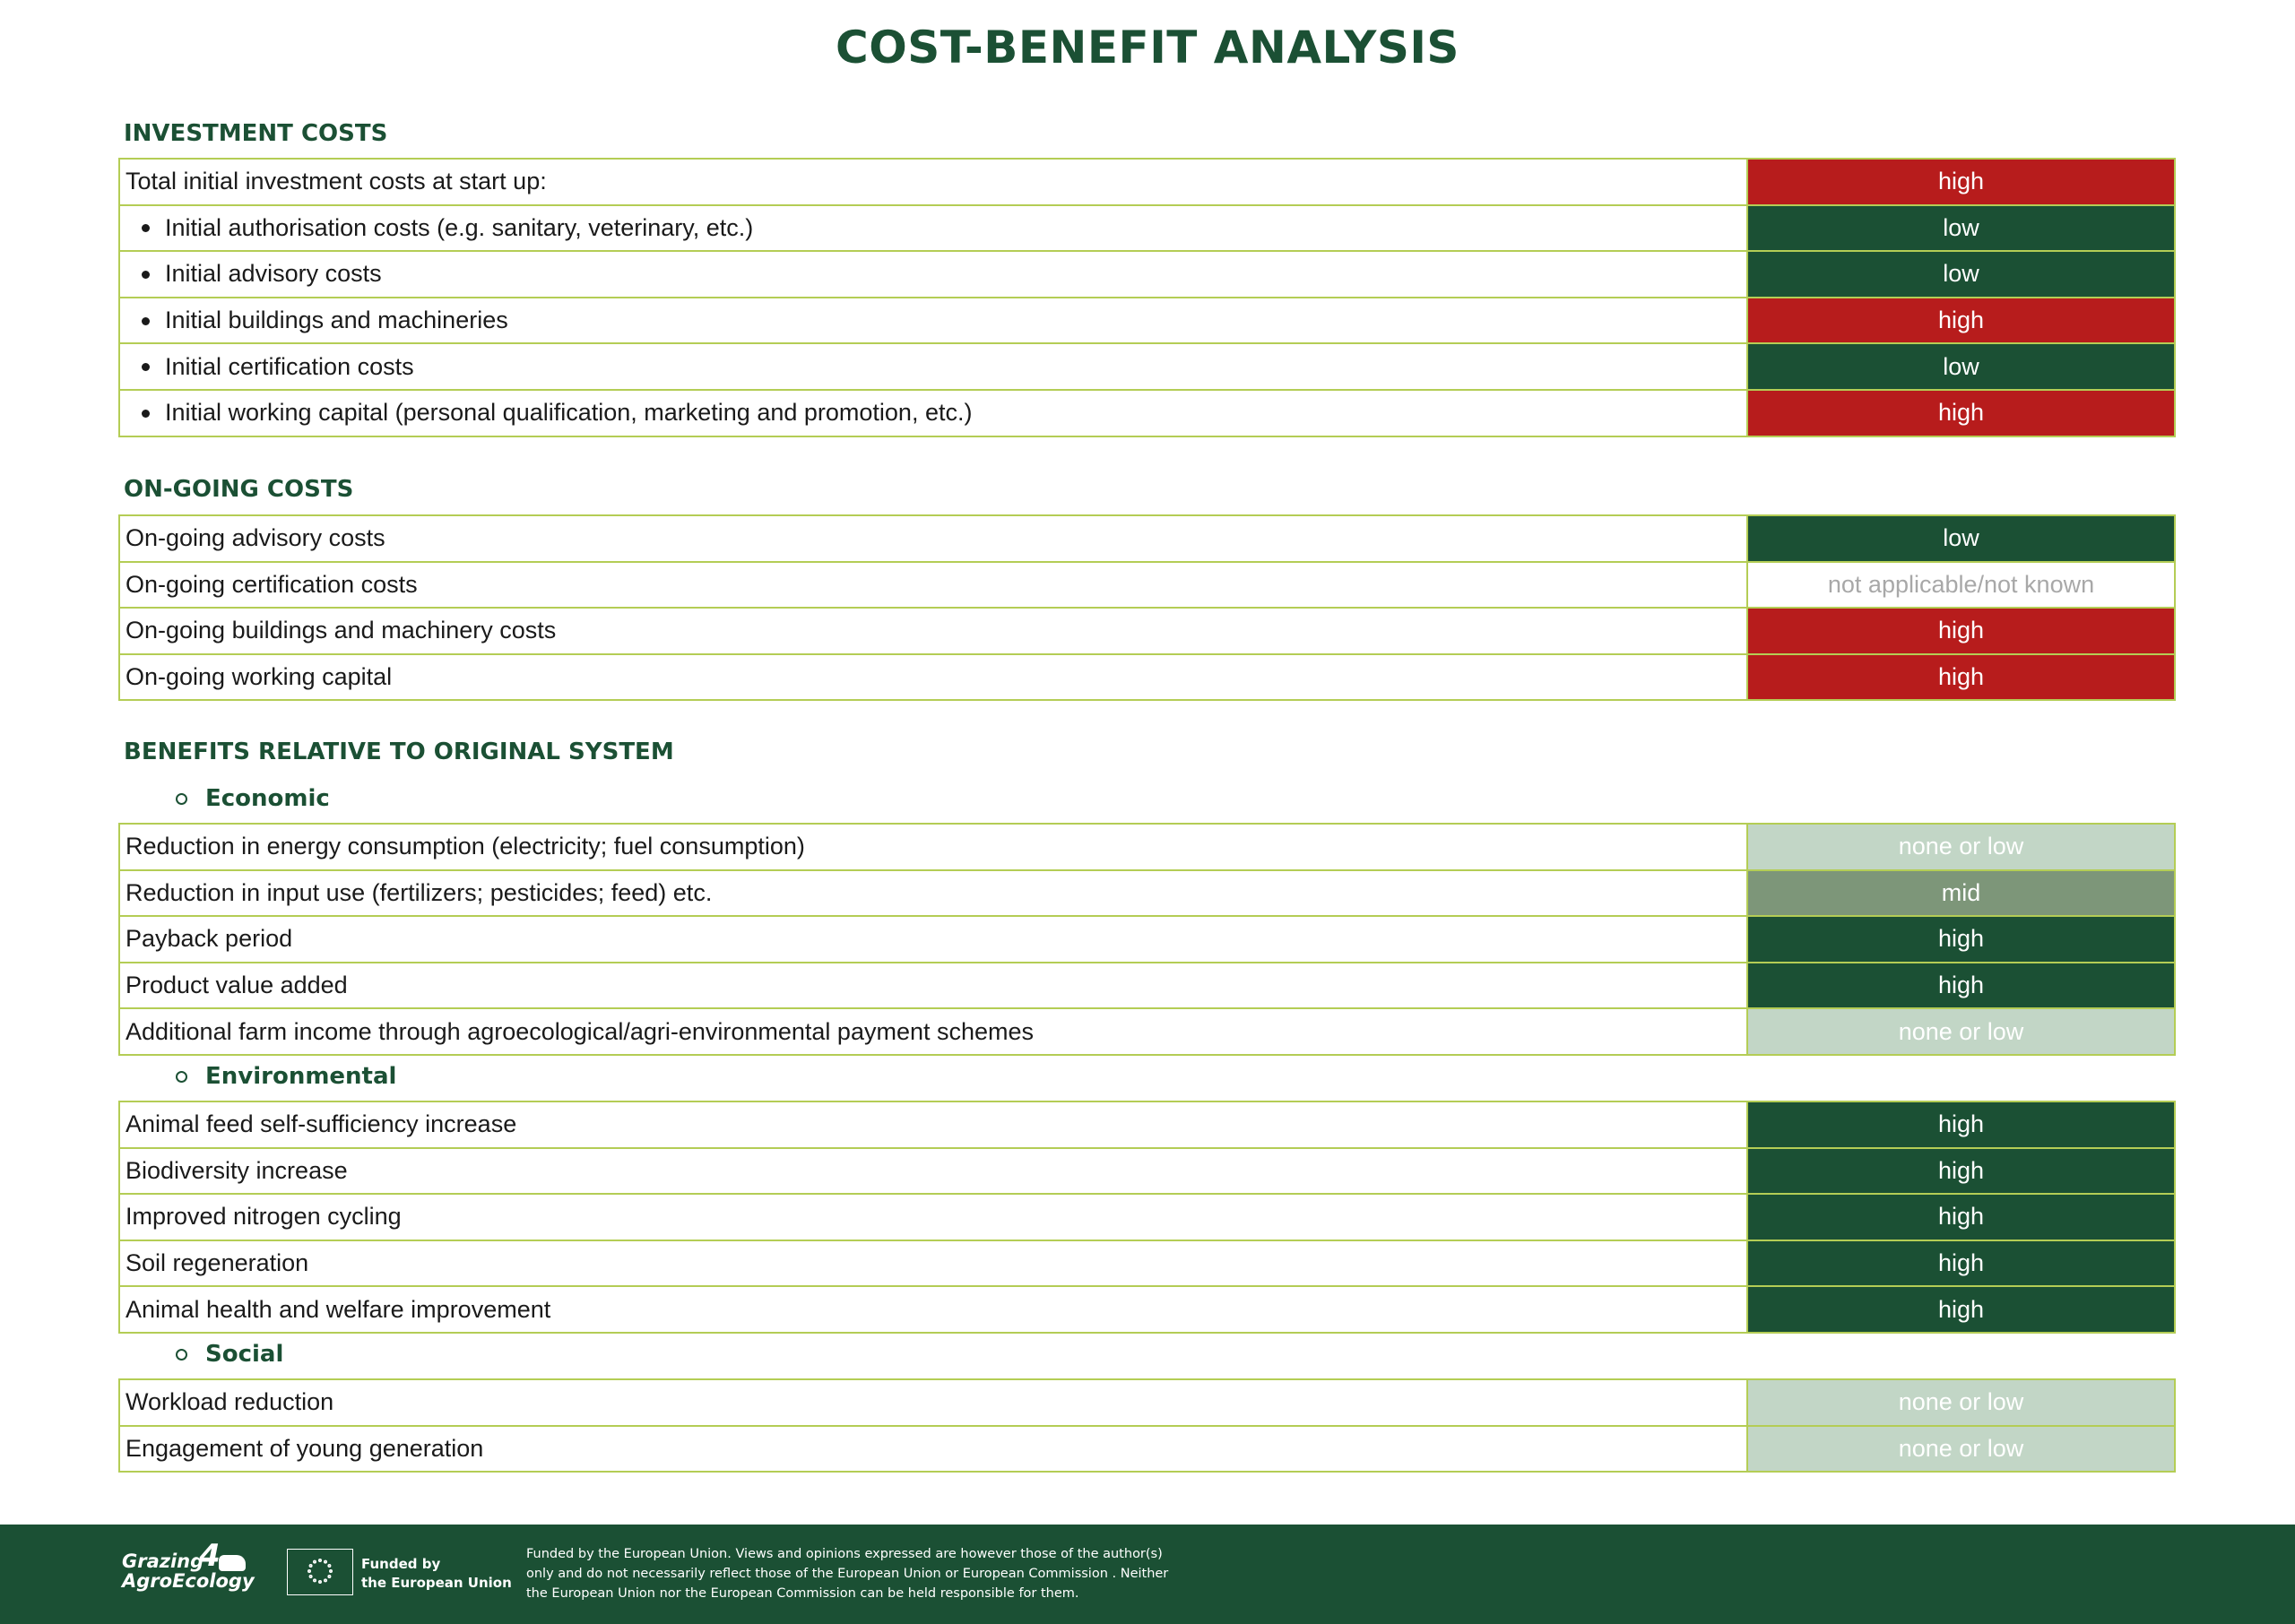 The image size is (2295, 1624). What do you see at coordinates (320, 1572) in the screenshot?
I see `eu-flag-icon` at bounding box center [320, 1572].